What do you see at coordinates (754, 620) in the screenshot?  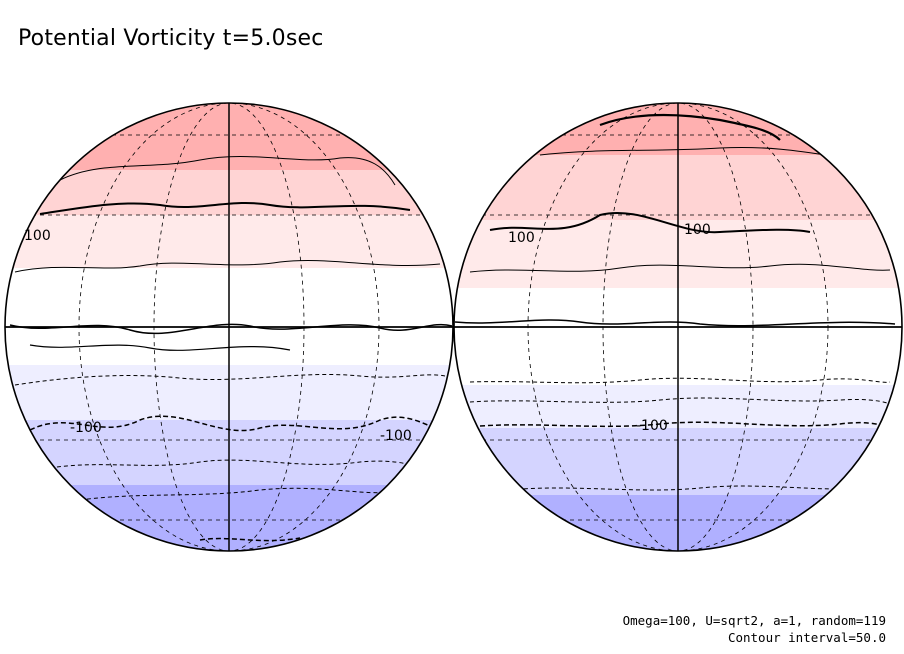 I see `parameter-text: Omega=100, U=sqrt2, a=1, random=119` at bounding box center [754, 620].